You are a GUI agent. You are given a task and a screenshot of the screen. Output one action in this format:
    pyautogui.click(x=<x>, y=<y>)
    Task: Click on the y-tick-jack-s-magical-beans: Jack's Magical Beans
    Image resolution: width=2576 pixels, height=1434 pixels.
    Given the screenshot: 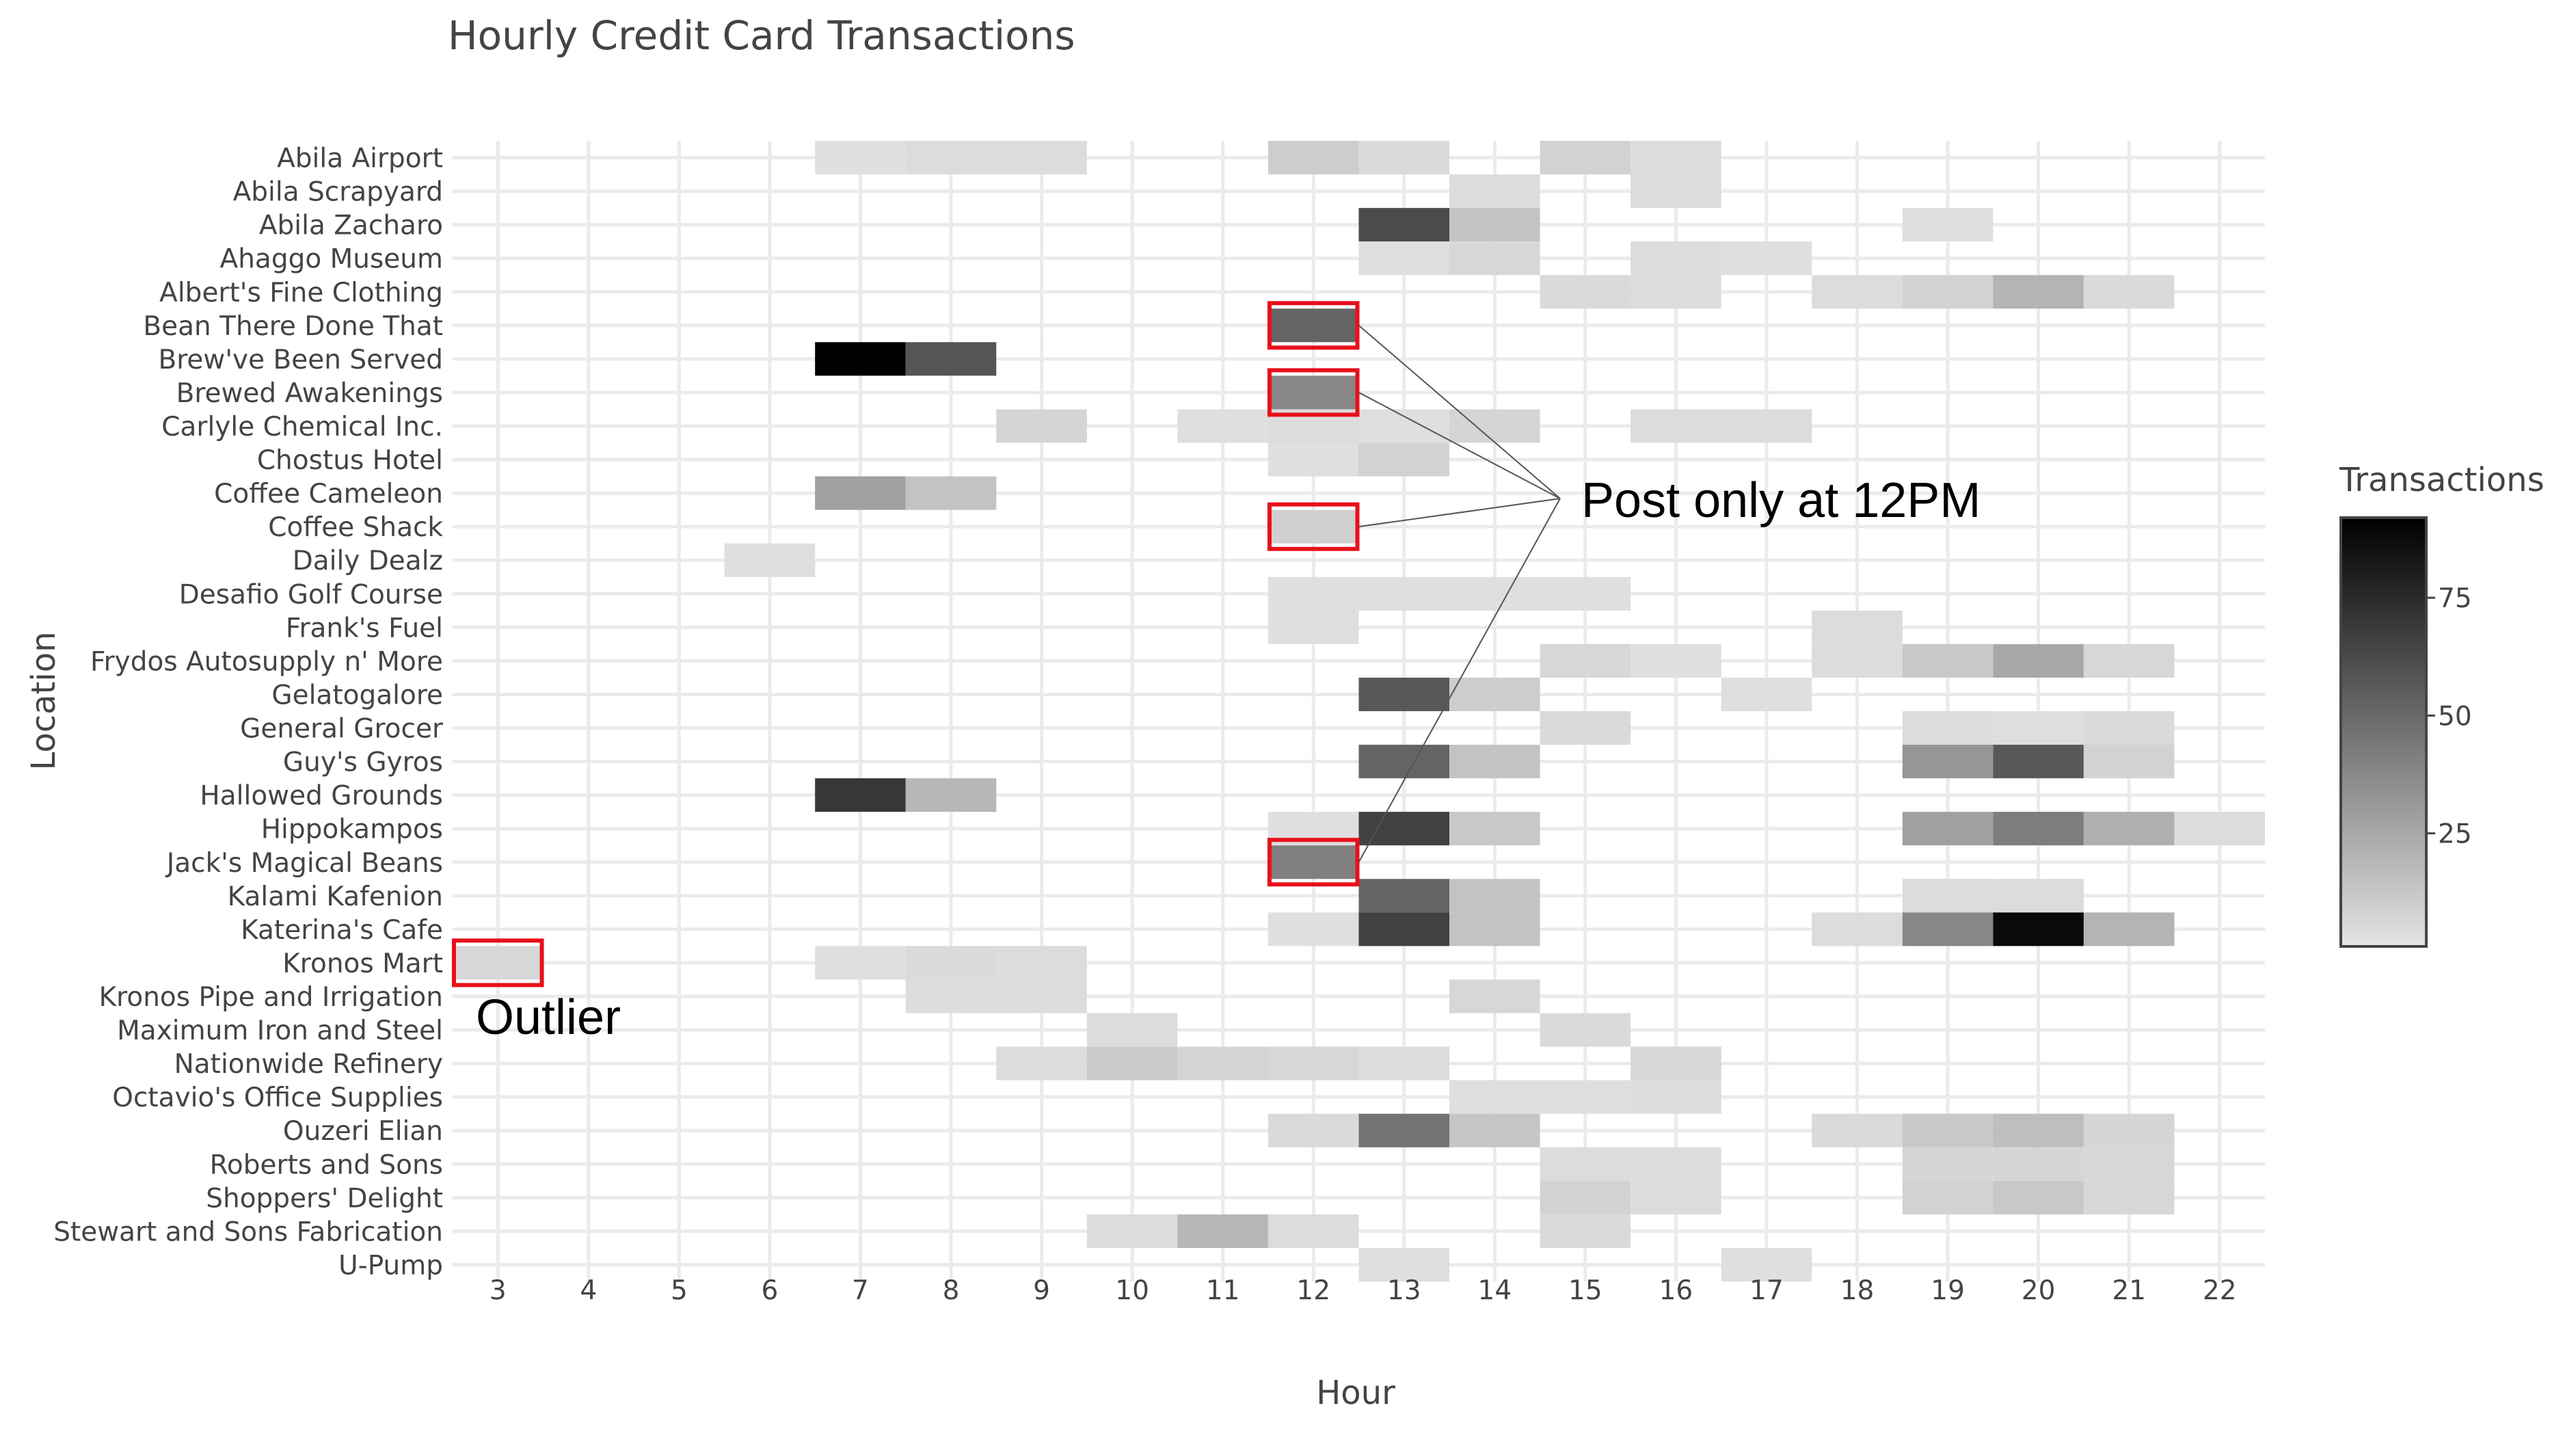 What is the action you would take?
    pyautogui.click(x=304, y=863)
    